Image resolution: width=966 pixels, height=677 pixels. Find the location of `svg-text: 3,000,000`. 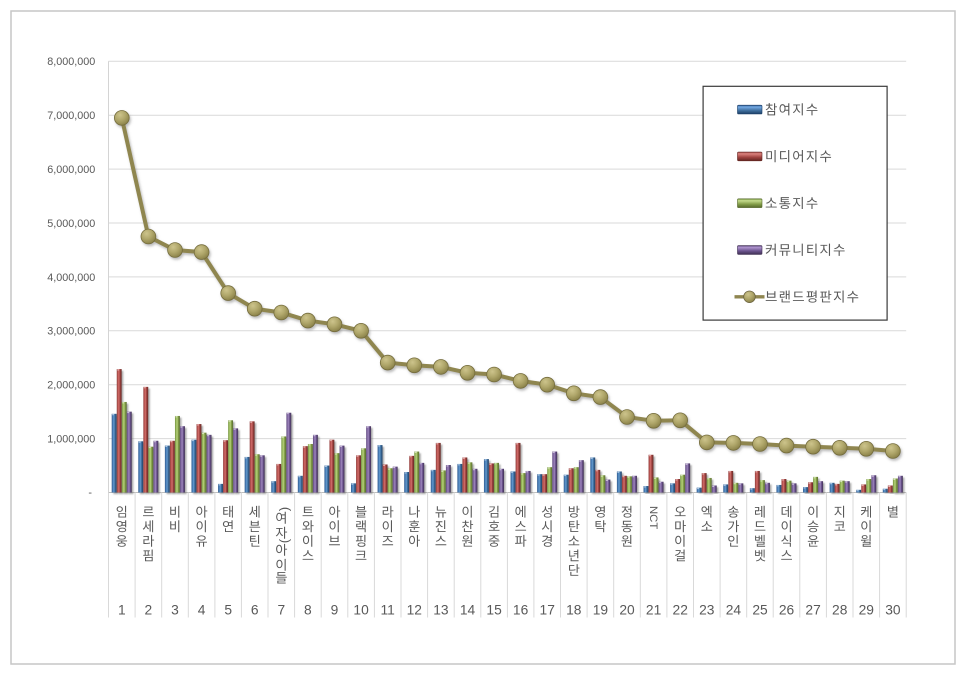

svg-text: 3,000,000 is located at coordinates (71, 332).